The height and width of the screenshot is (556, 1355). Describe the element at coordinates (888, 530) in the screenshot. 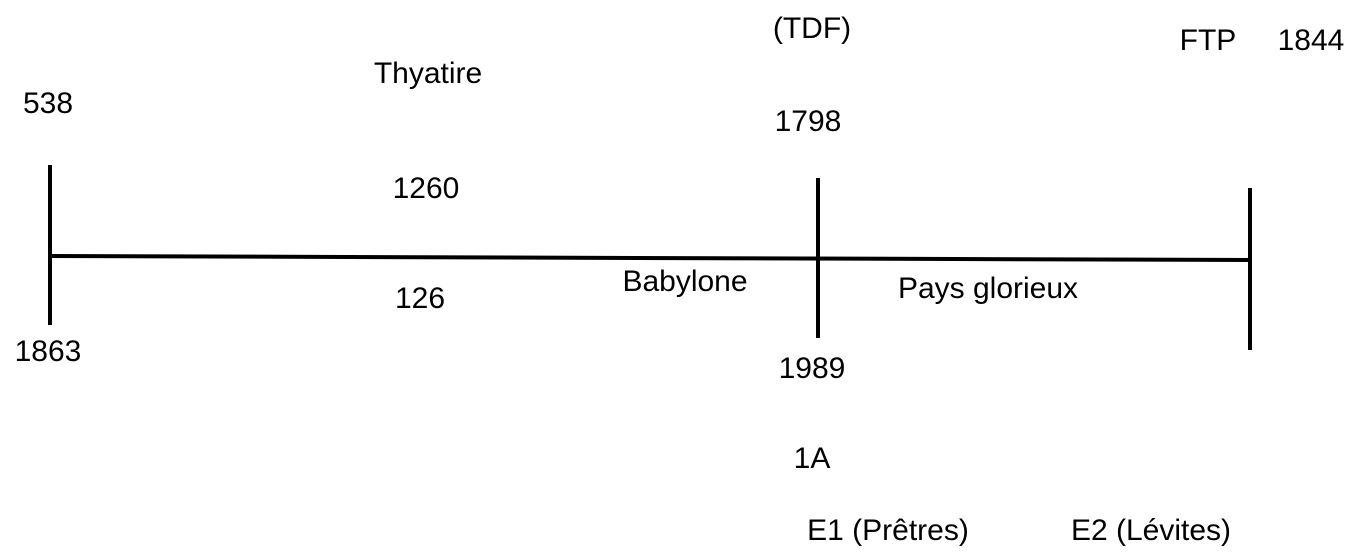

I see `label: E1 (Prêtres)` at that location.